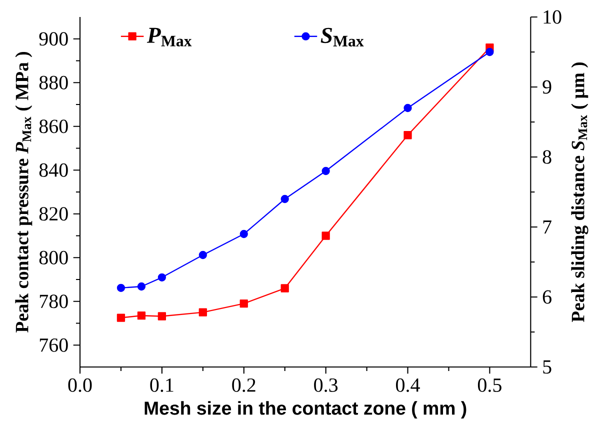 The height and width of the screenshot is (426, 611). What do you see at coordinates (53, 214) in the screenshot?
I see `y-tick-label: 820` at bounding box center [53, 214].